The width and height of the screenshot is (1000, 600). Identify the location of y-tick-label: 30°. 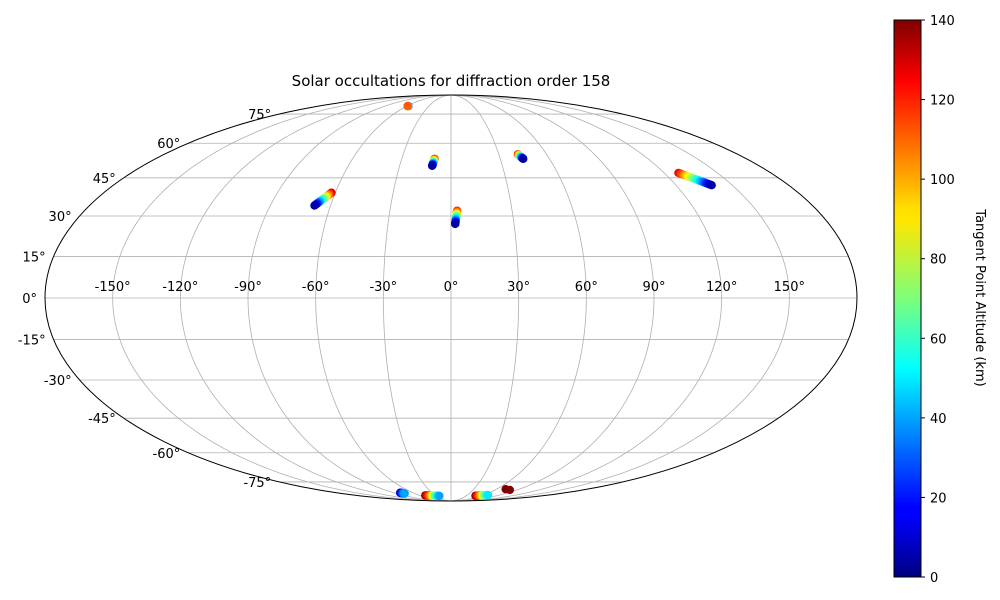
(60, 217).